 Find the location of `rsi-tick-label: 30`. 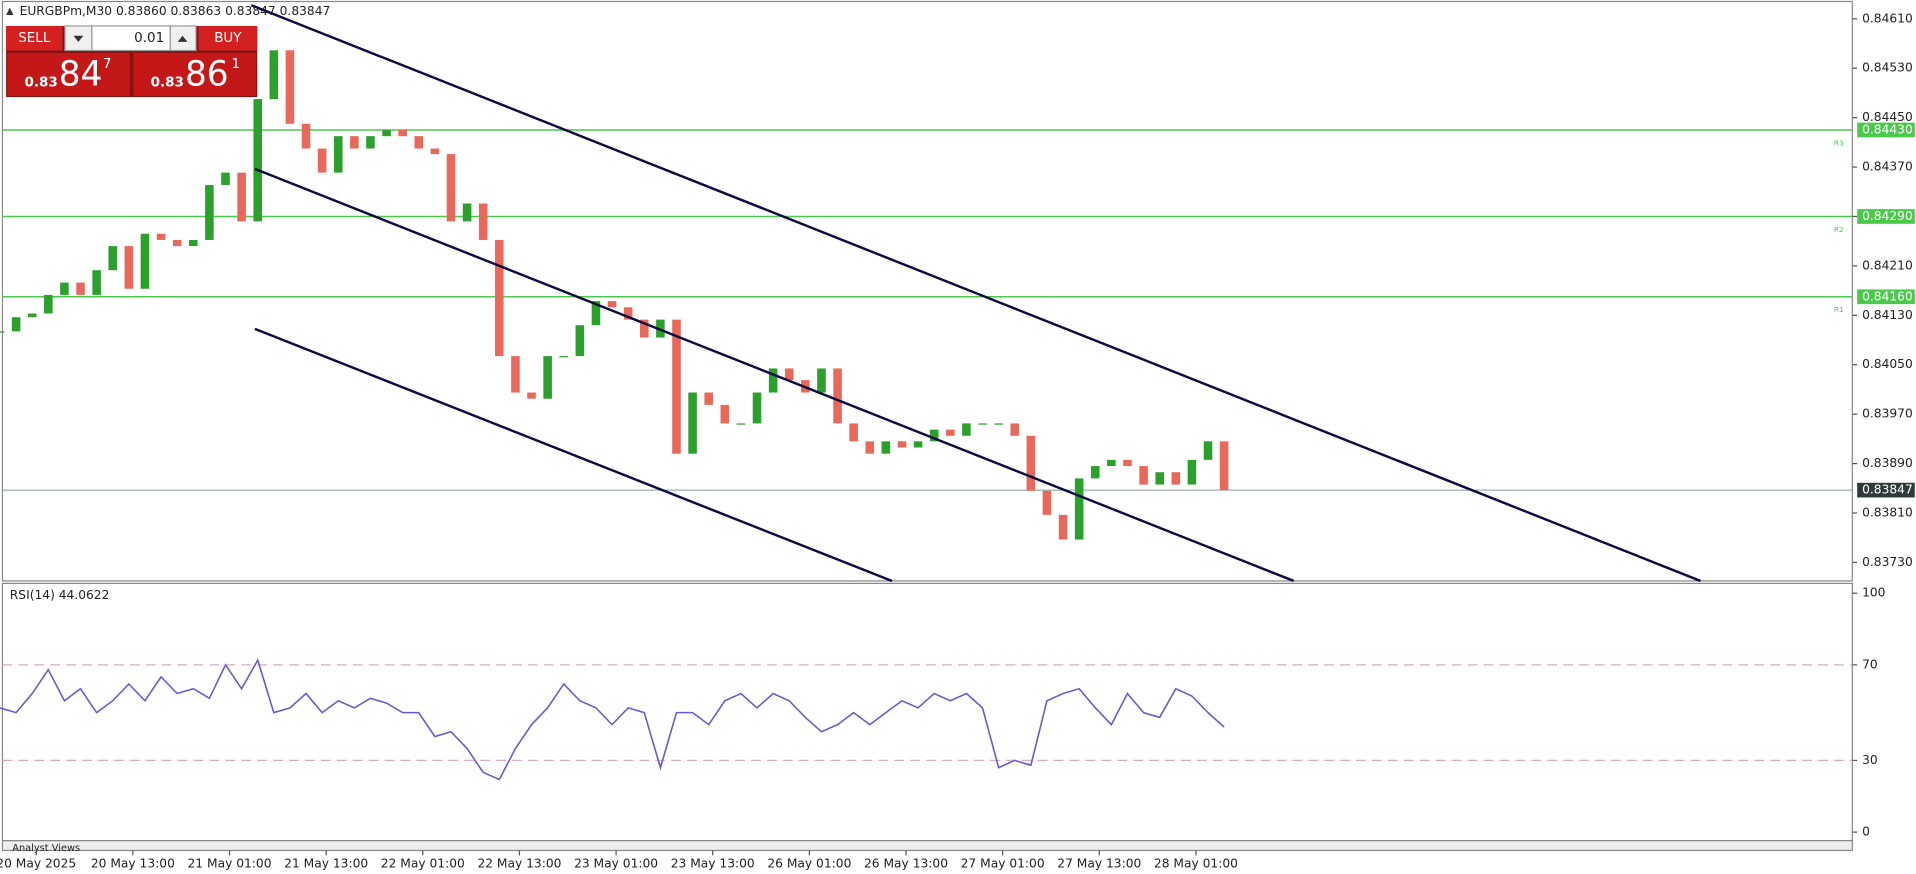

rsi-tick-label: 30 is located at coordinates (1870, 760).